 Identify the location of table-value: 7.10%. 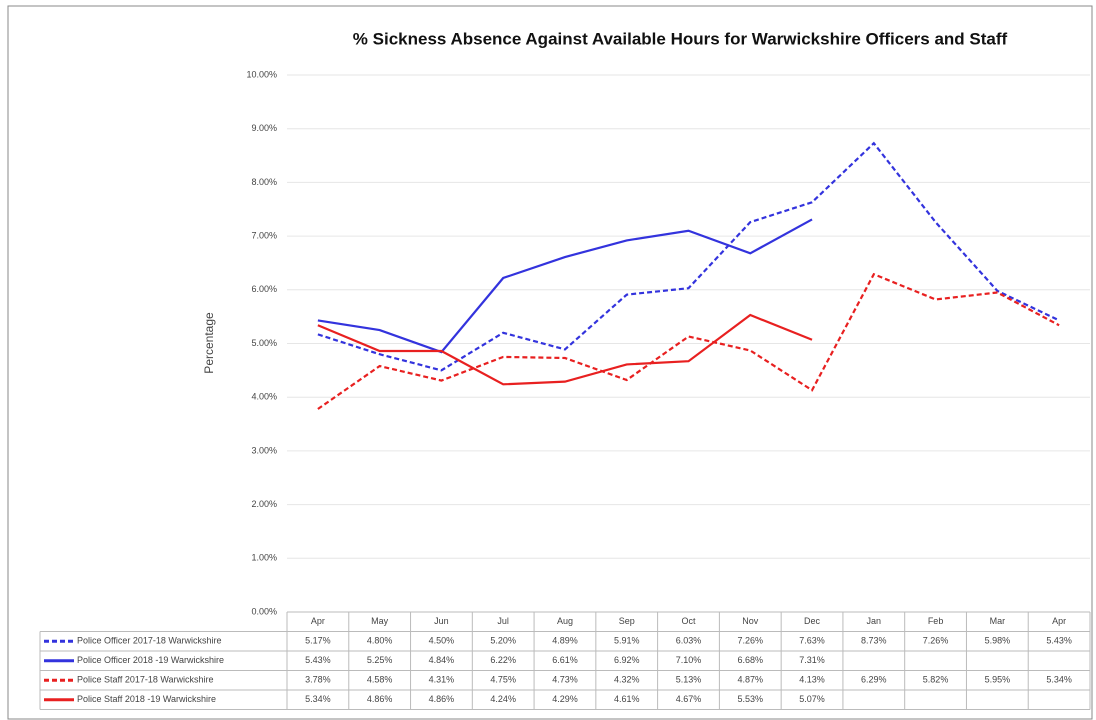
(689, 660).